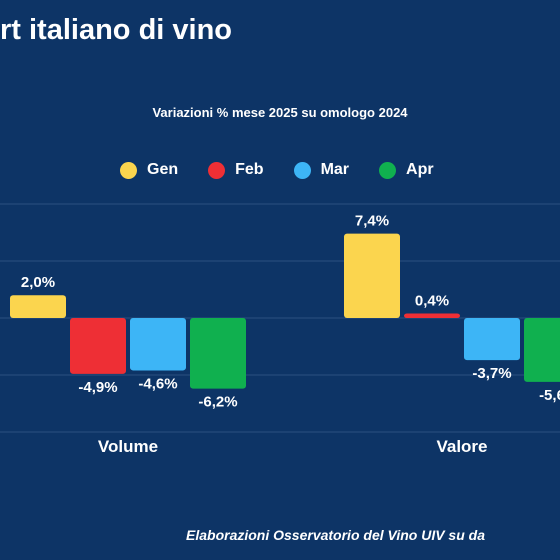  Describe the element at coordinates (542, 350) in the screenshot. I see `bar-apr-valore` at that location.